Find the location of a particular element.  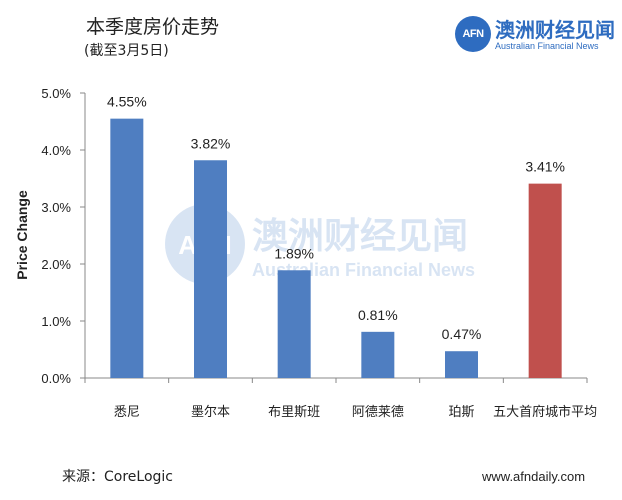

y-tick-label: 3.0% is located at coordinates (56, 207).